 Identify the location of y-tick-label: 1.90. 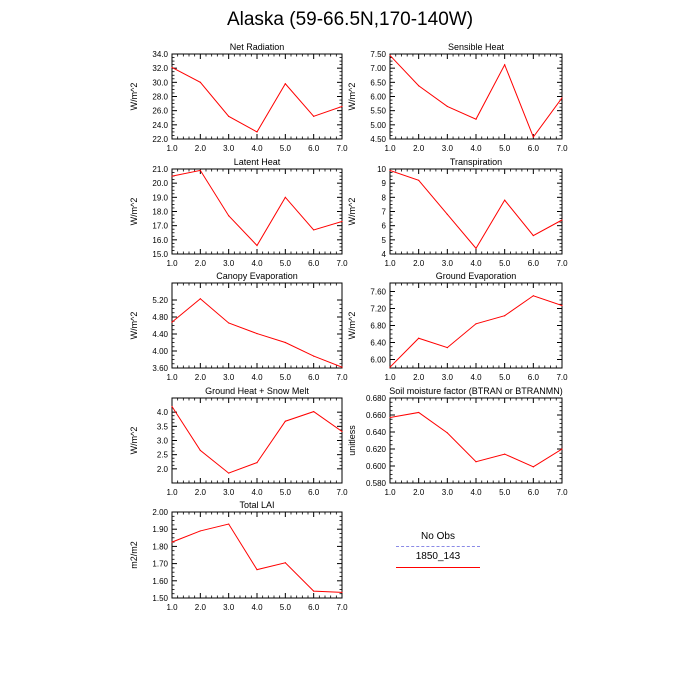
(160, 529).